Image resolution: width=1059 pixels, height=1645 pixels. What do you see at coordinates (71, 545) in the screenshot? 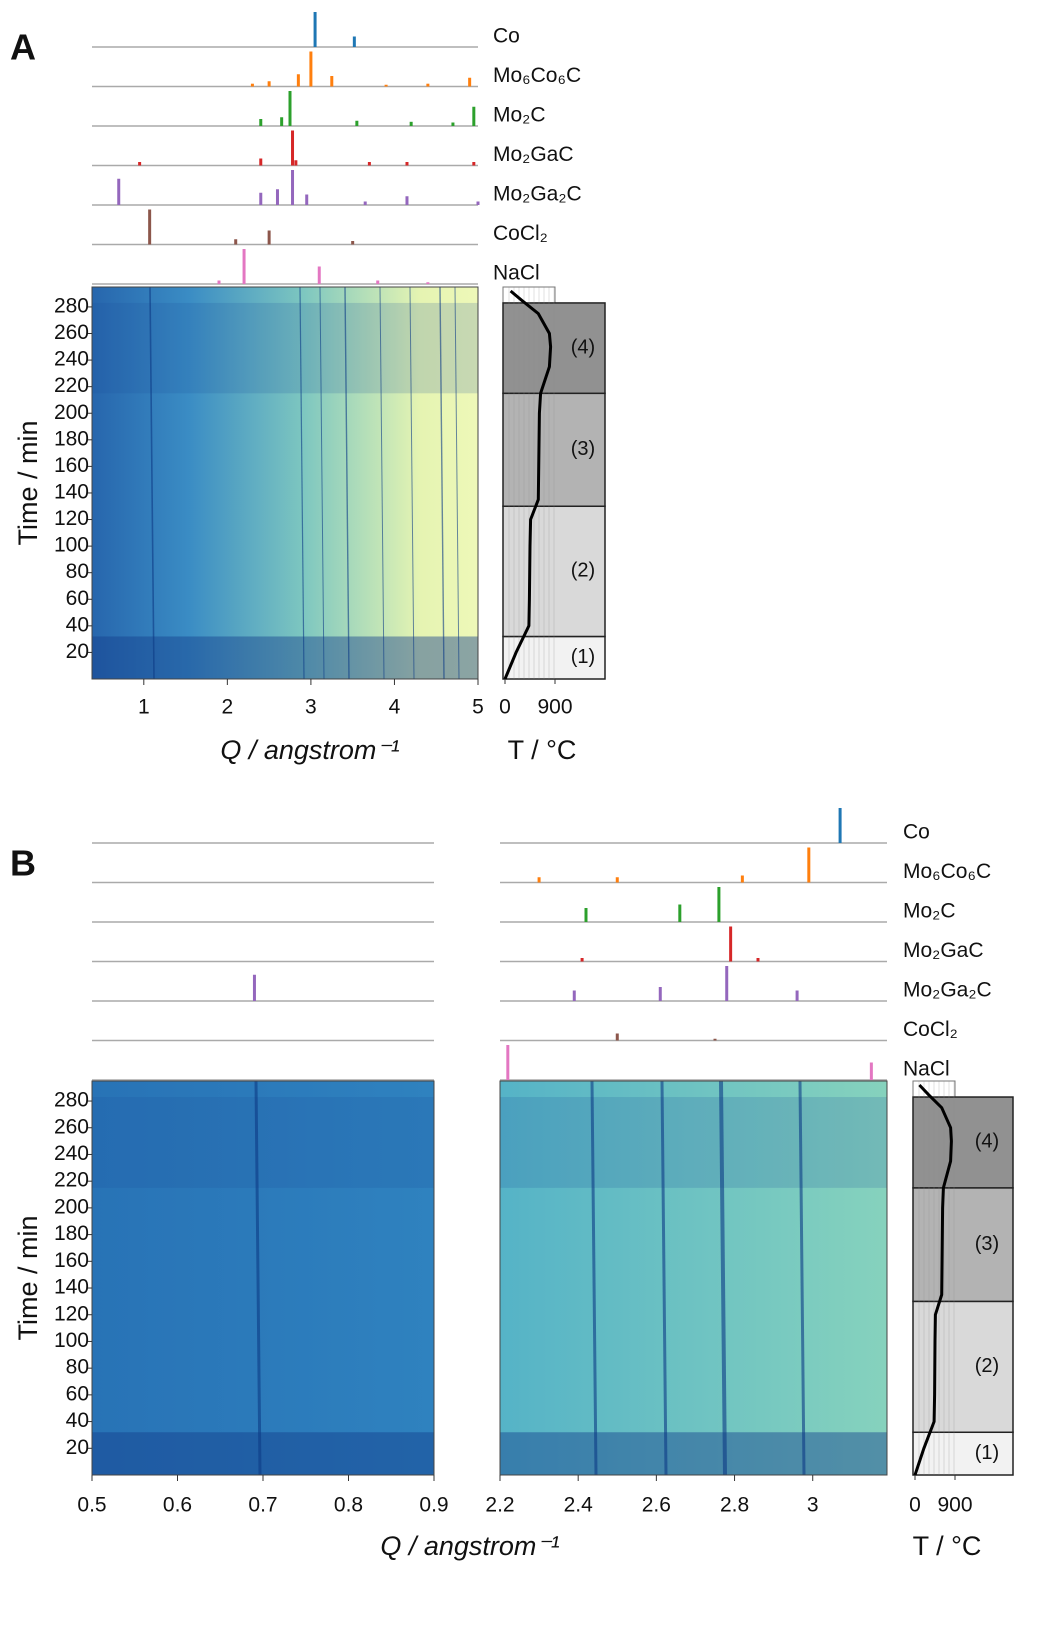
I see `y-tick-label: 100` at bounding box center [71, 545].